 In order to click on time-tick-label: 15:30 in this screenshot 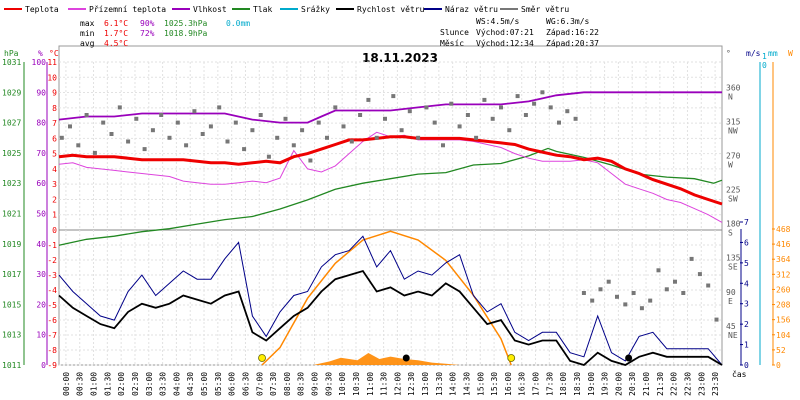, I will do `click(494, 384)`.